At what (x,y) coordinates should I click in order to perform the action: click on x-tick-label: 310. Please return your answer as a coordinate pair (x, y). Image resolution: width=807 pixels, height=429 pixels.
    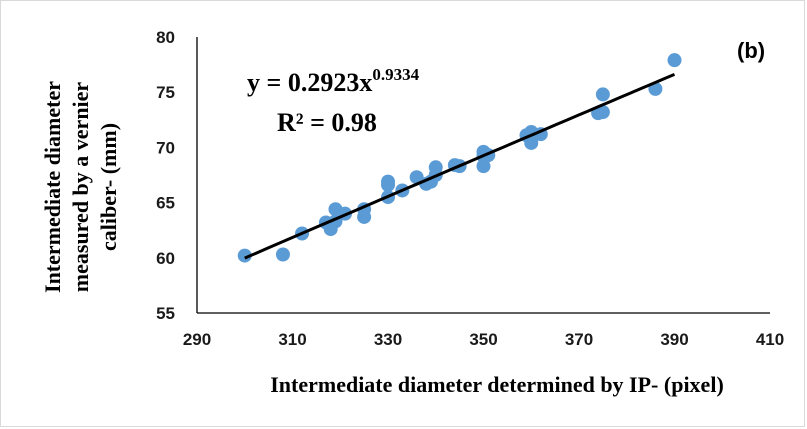
    Looking at the image, I should click on (292, 339).